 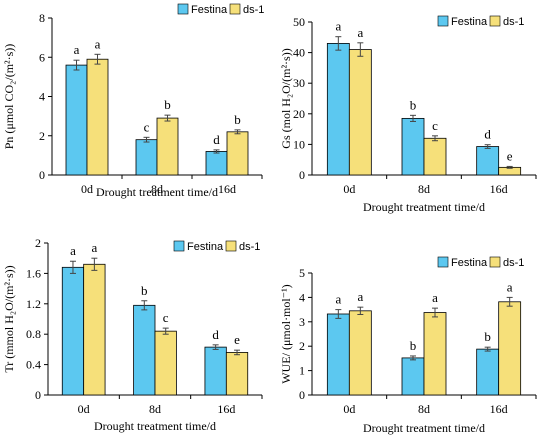 I want to click on y-tick-label: 6, so click(x=42, y=57).